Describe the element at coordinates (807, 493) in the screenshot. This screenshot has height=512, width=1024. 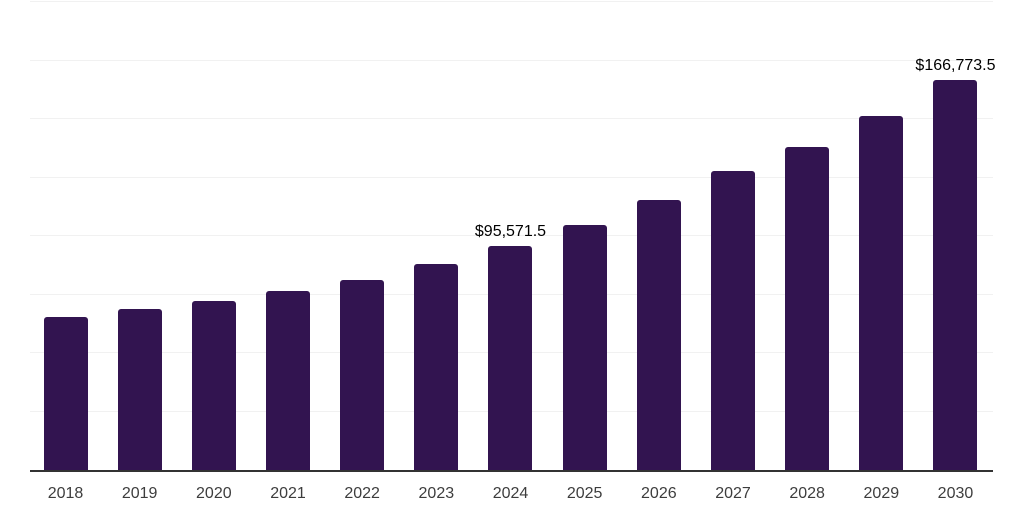
I see `x-tick-label: 2028` at that location.